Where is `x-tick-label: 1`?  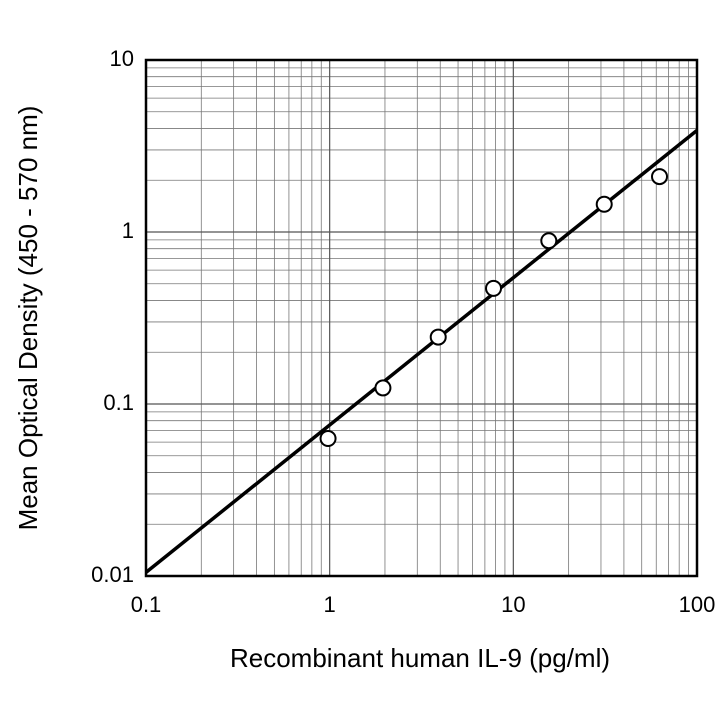 x-tick-label: 1 is located at coordinates (330, 604).